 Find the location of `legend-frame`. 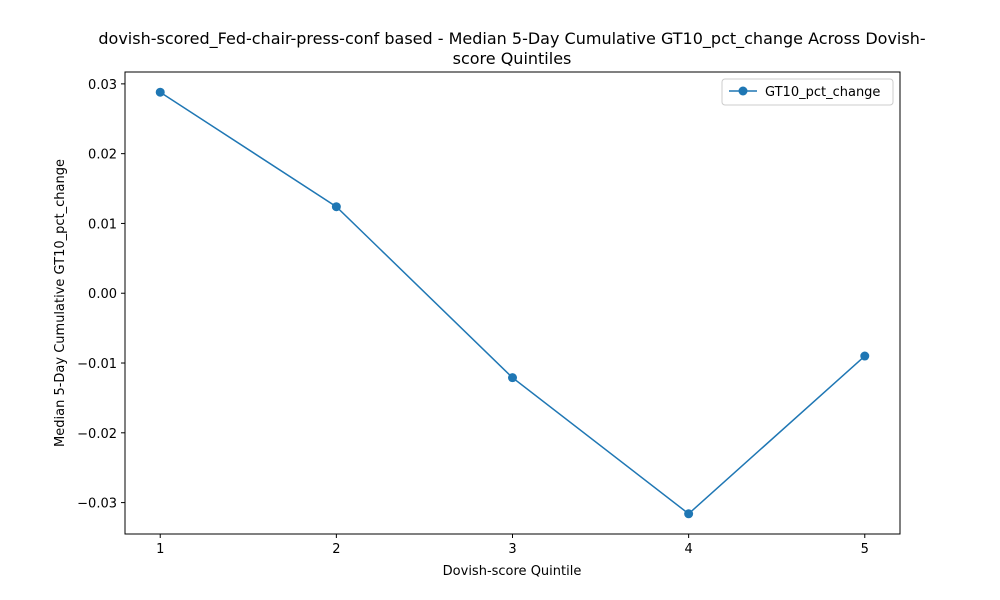

legend-frame is located at coordinates (807, 92).